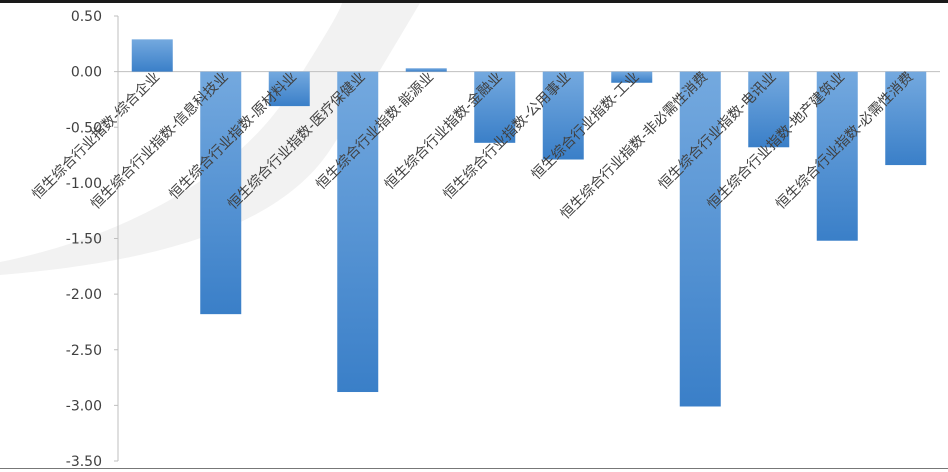 This screenshot has height=472, width=948. I want to click on bottom-border, so click(474, 468).